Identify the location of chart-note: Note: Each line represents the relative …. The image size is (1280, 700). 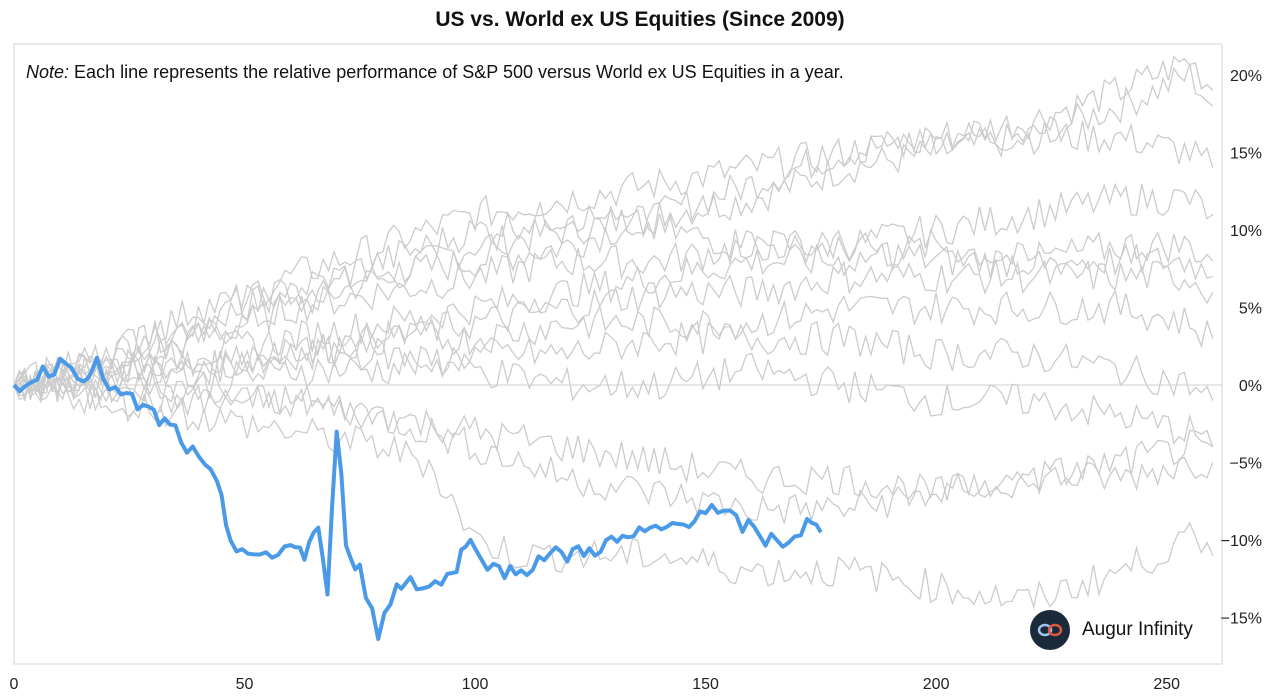
(435, 72).